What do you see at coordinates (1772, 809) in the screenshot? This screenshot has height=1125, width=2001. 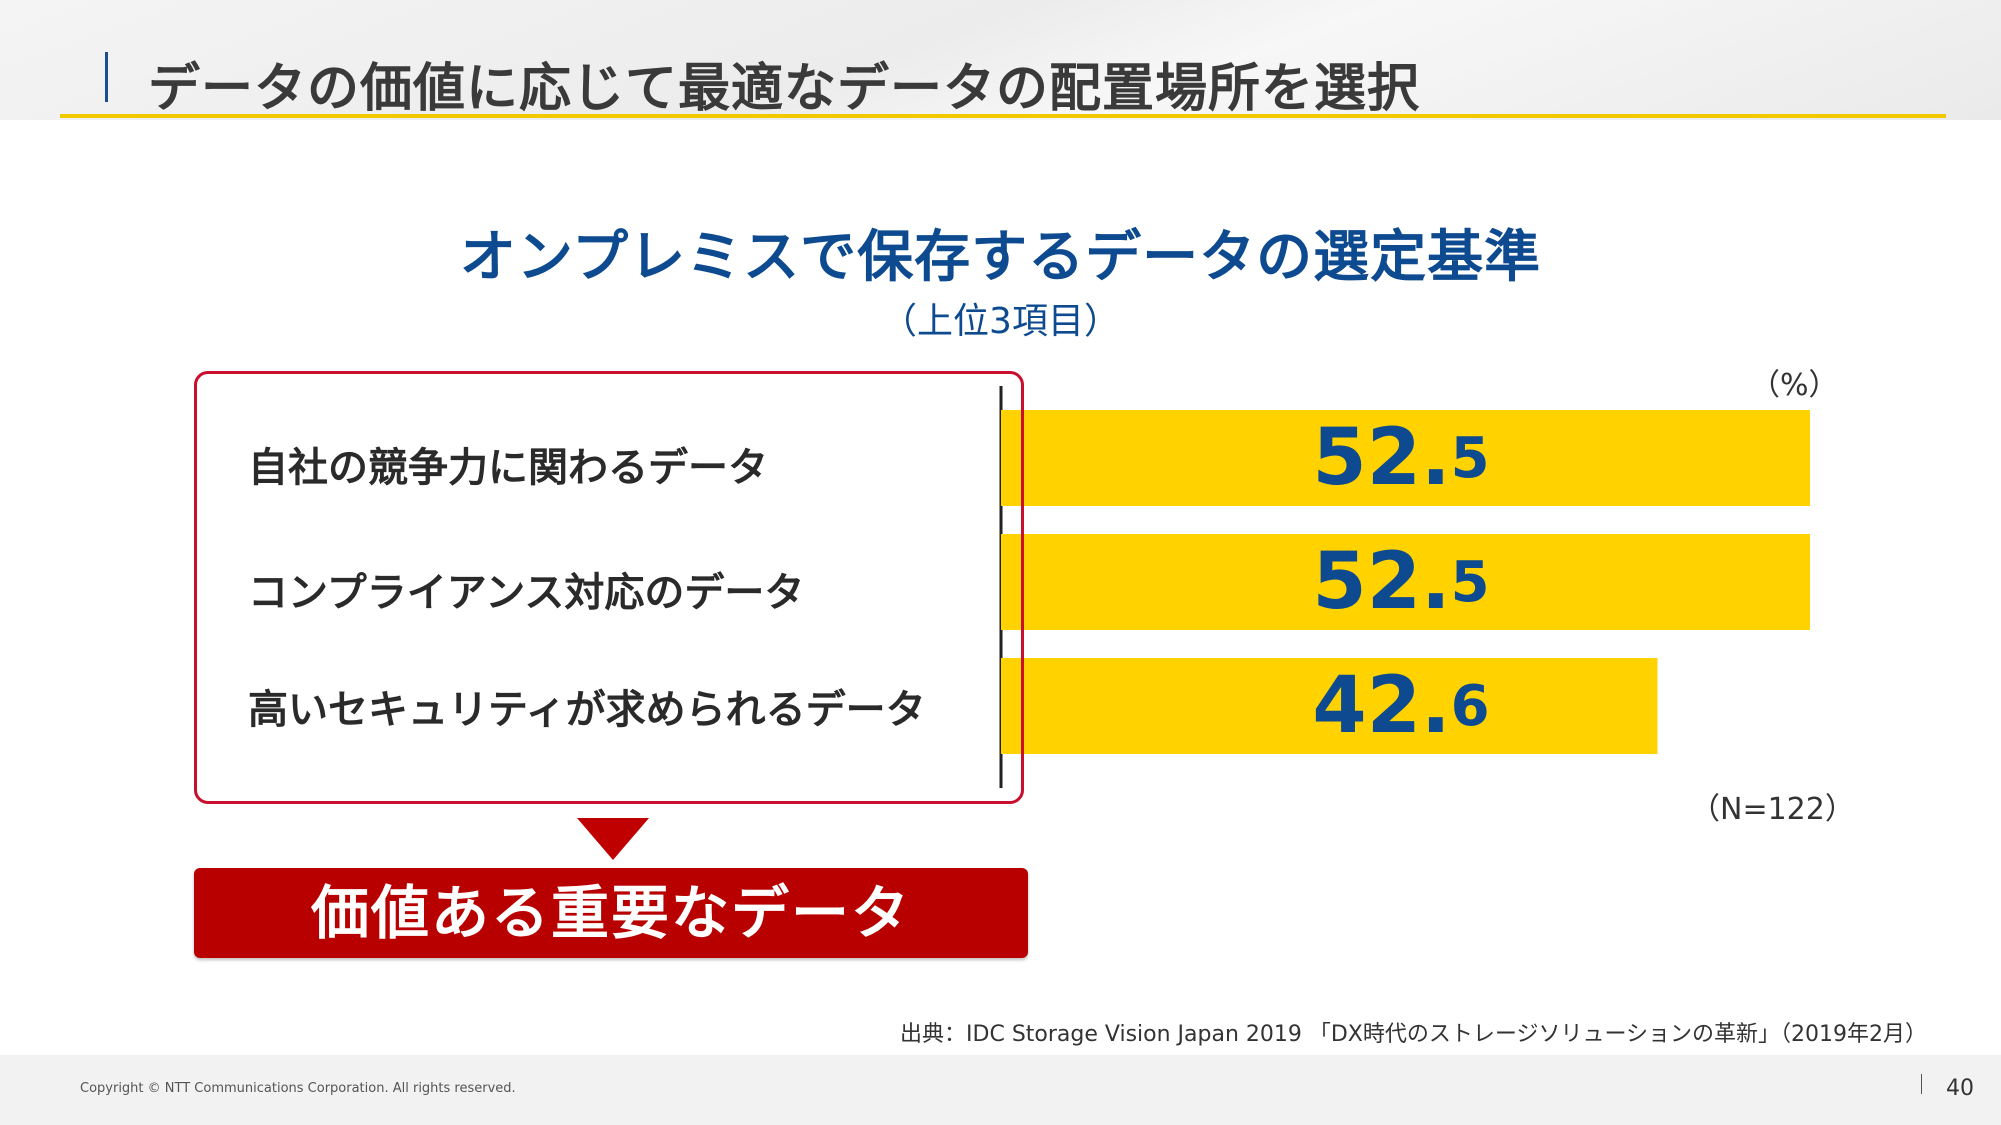 I see `sample-size-label: （N=122）` at bounding box center [1772, 809].